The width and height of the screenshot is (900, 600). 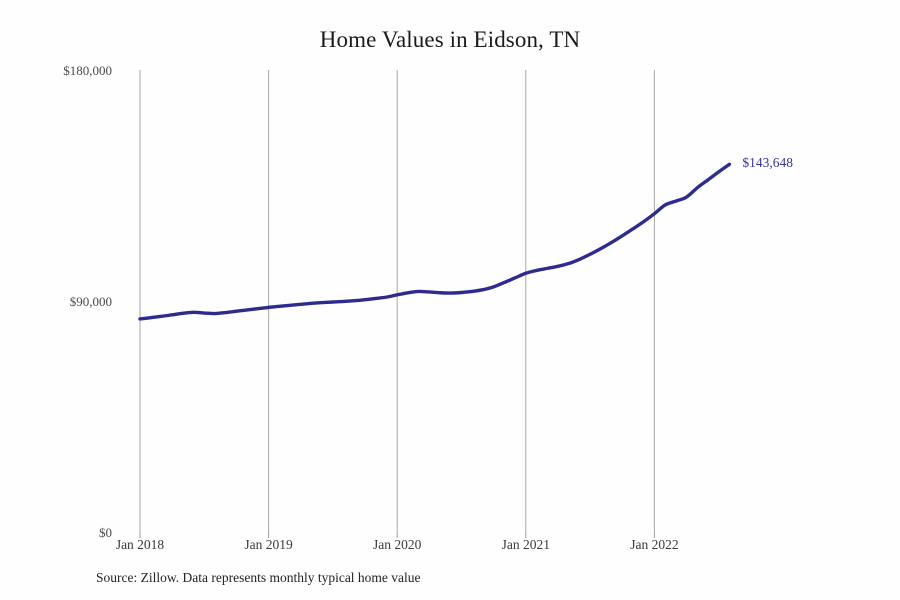 What do you see at coordinates (768, 163) in the screenshot?
I see `end-value-annotation: $143,648` at bounding box center [768, 163].